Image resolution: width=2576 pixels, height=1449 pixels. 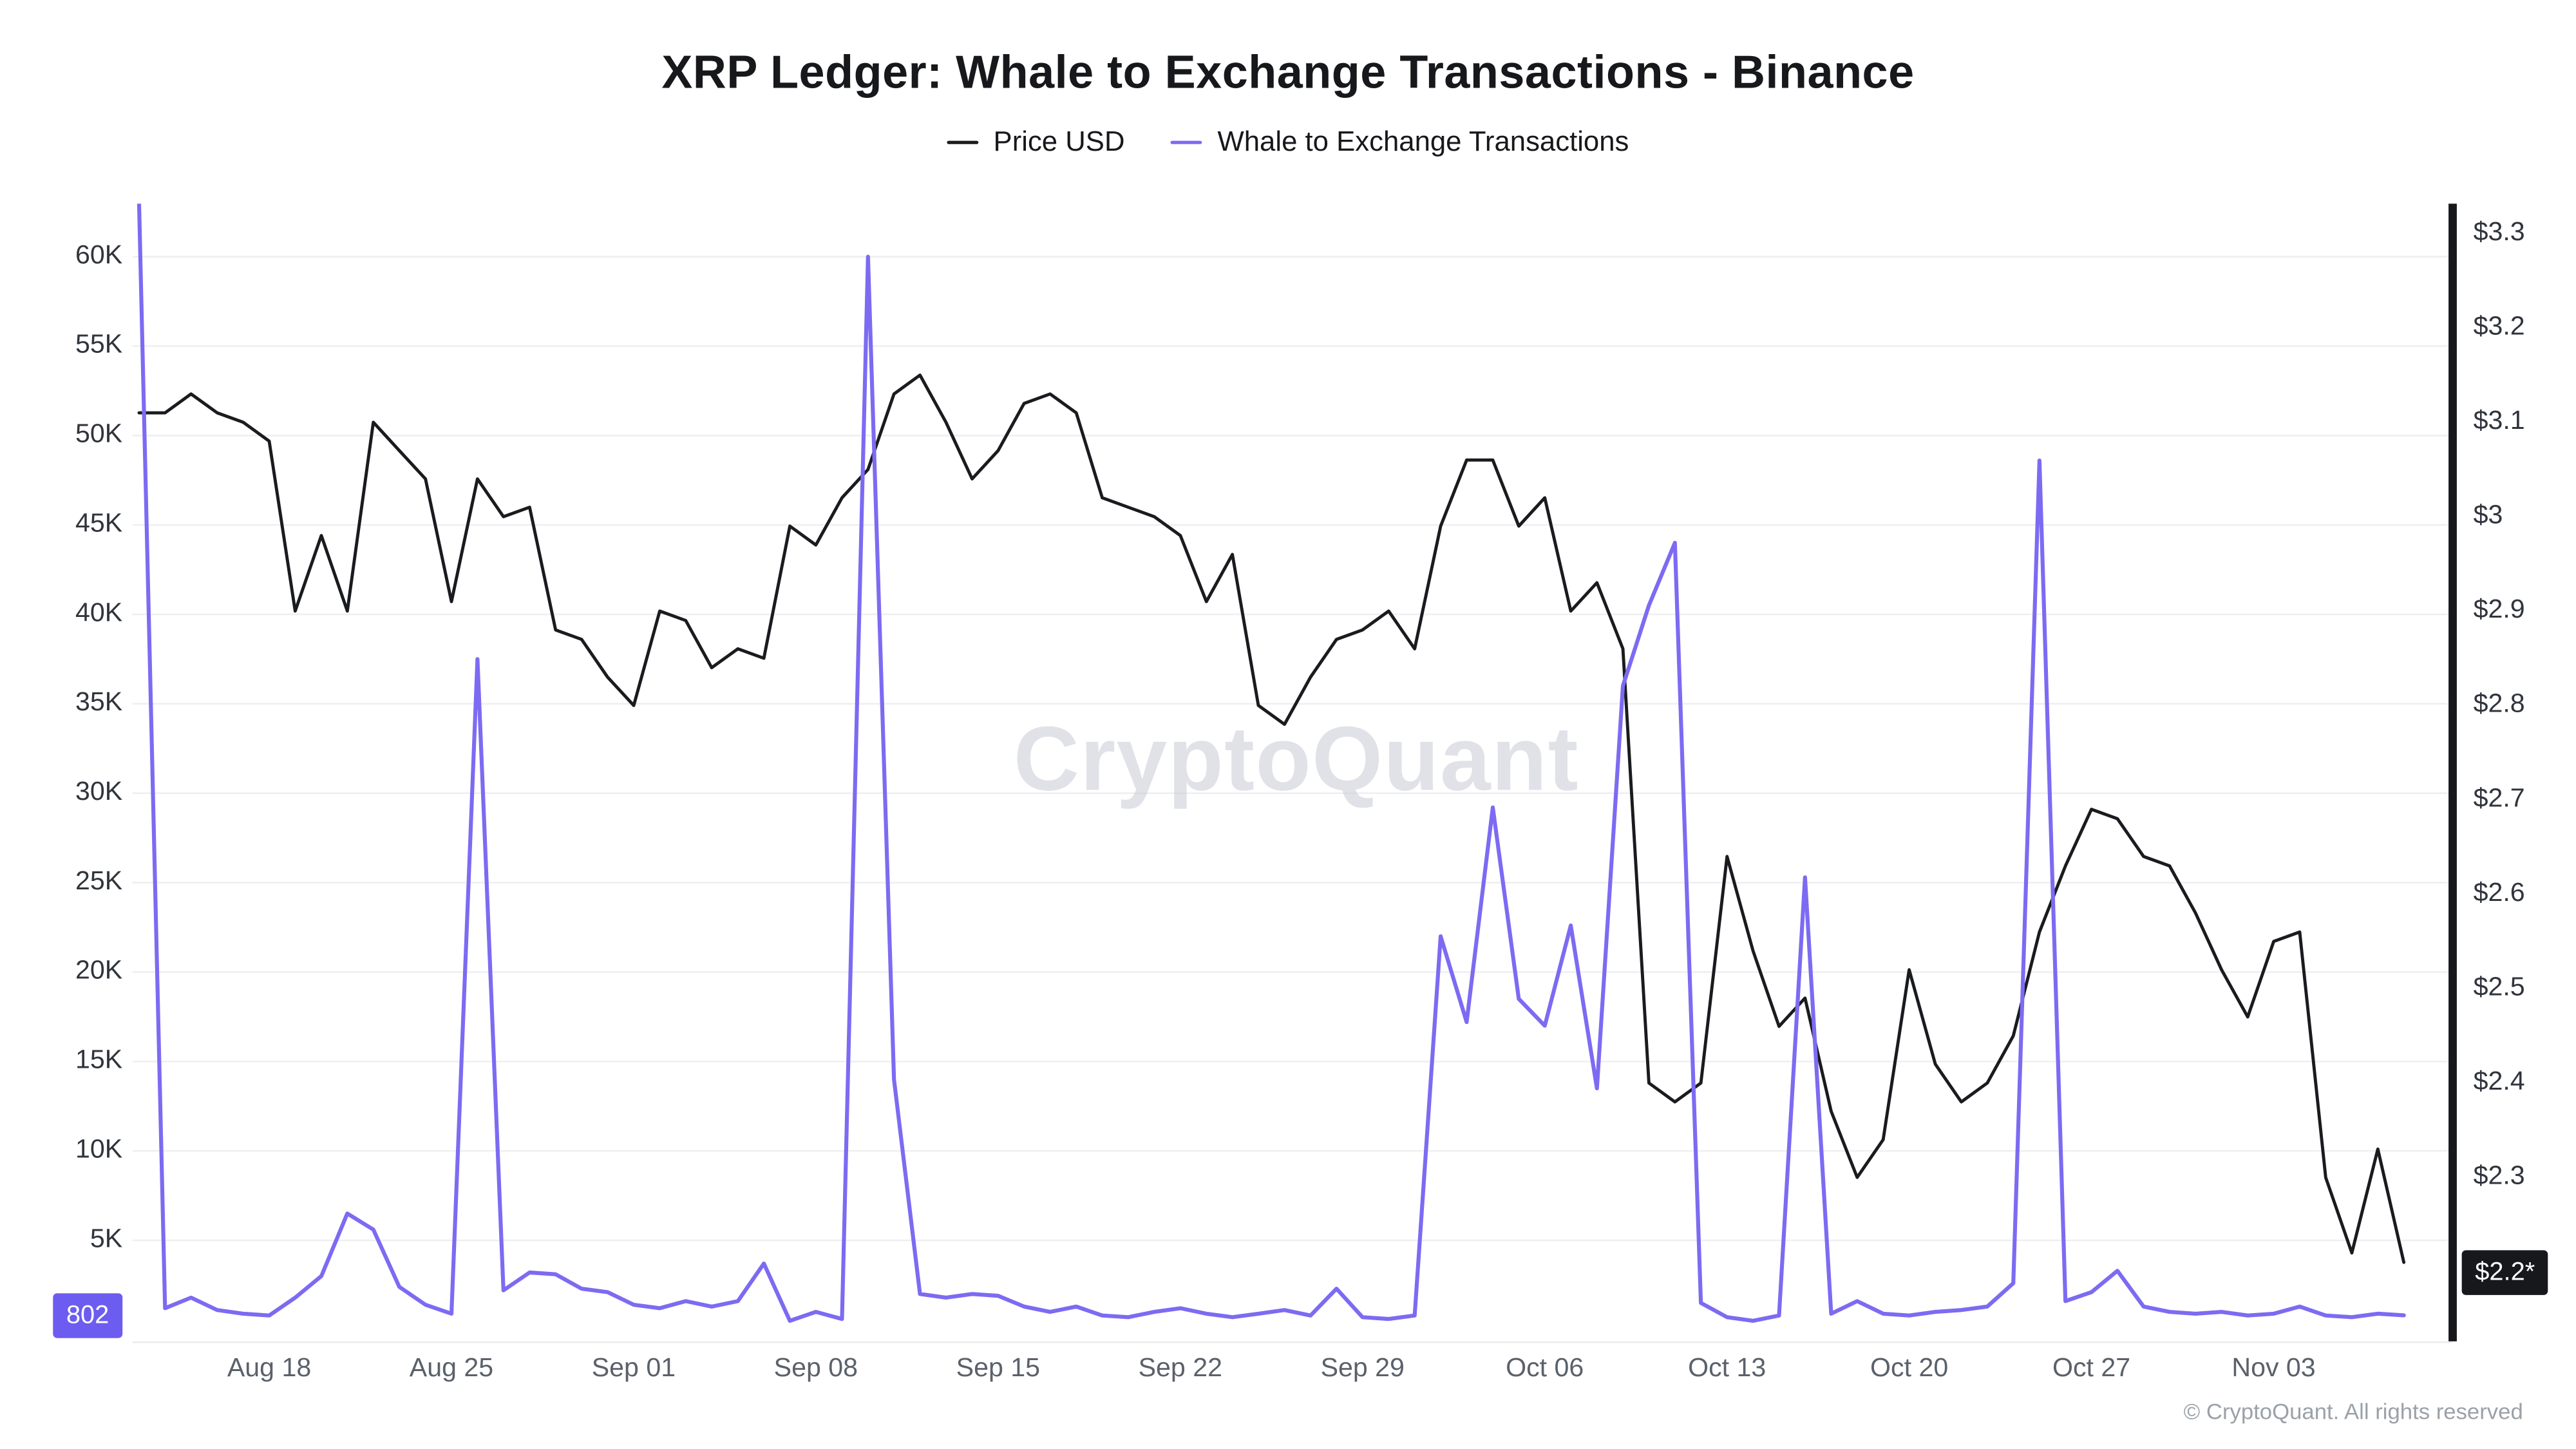 I want to click on price-latest-badge: $2.2*, so click(x=2504, y=1271).